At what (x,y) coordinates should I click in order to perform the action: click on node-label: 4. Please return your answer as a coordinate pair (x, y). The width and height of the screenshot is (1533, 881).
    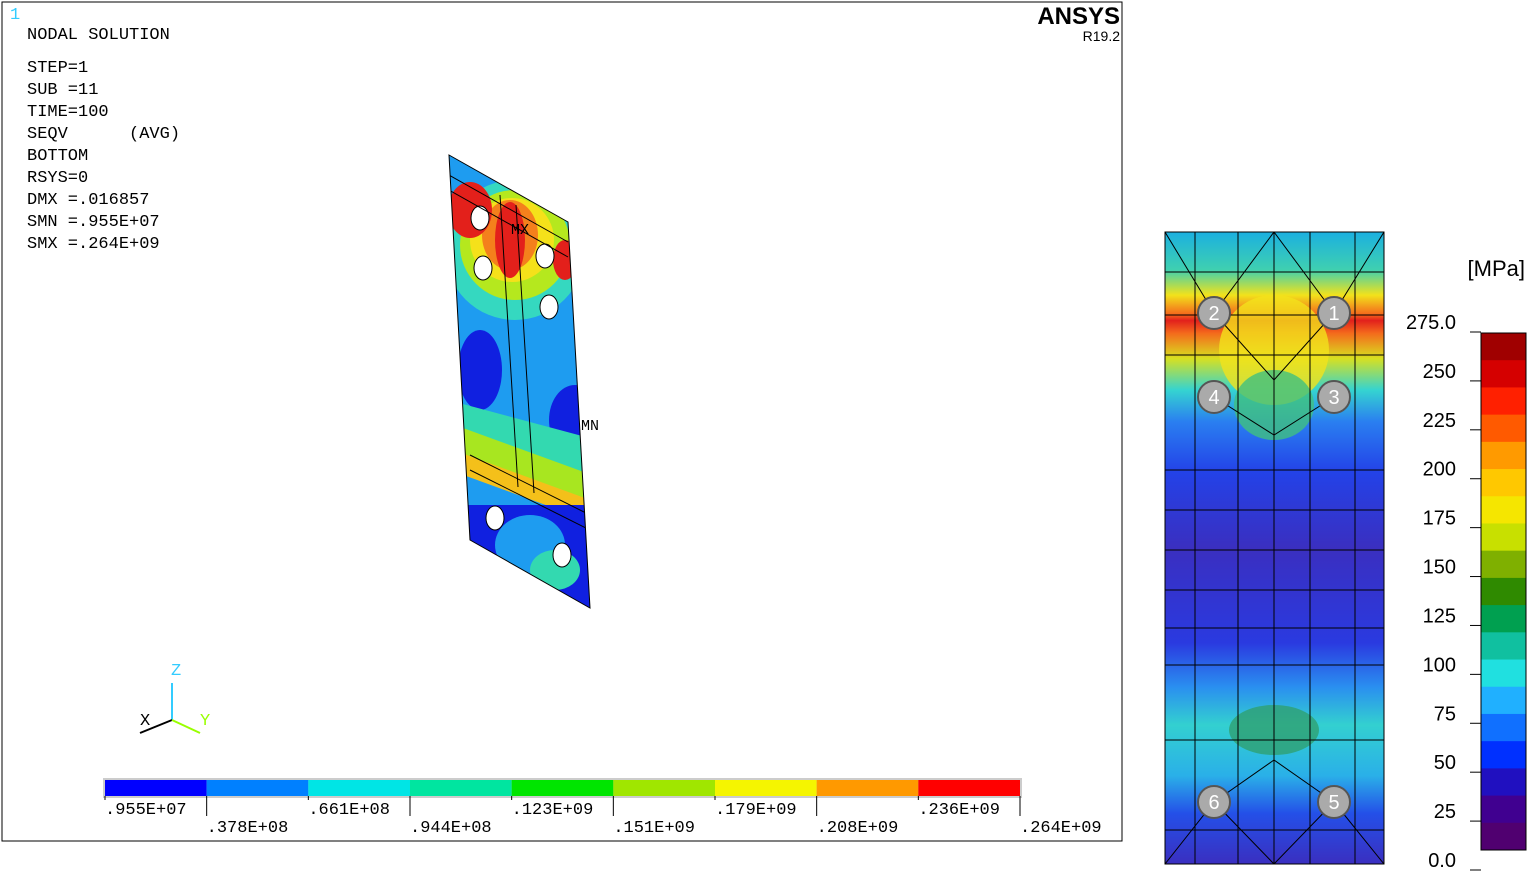
    Looking at the image, I should click on (1213, 398).